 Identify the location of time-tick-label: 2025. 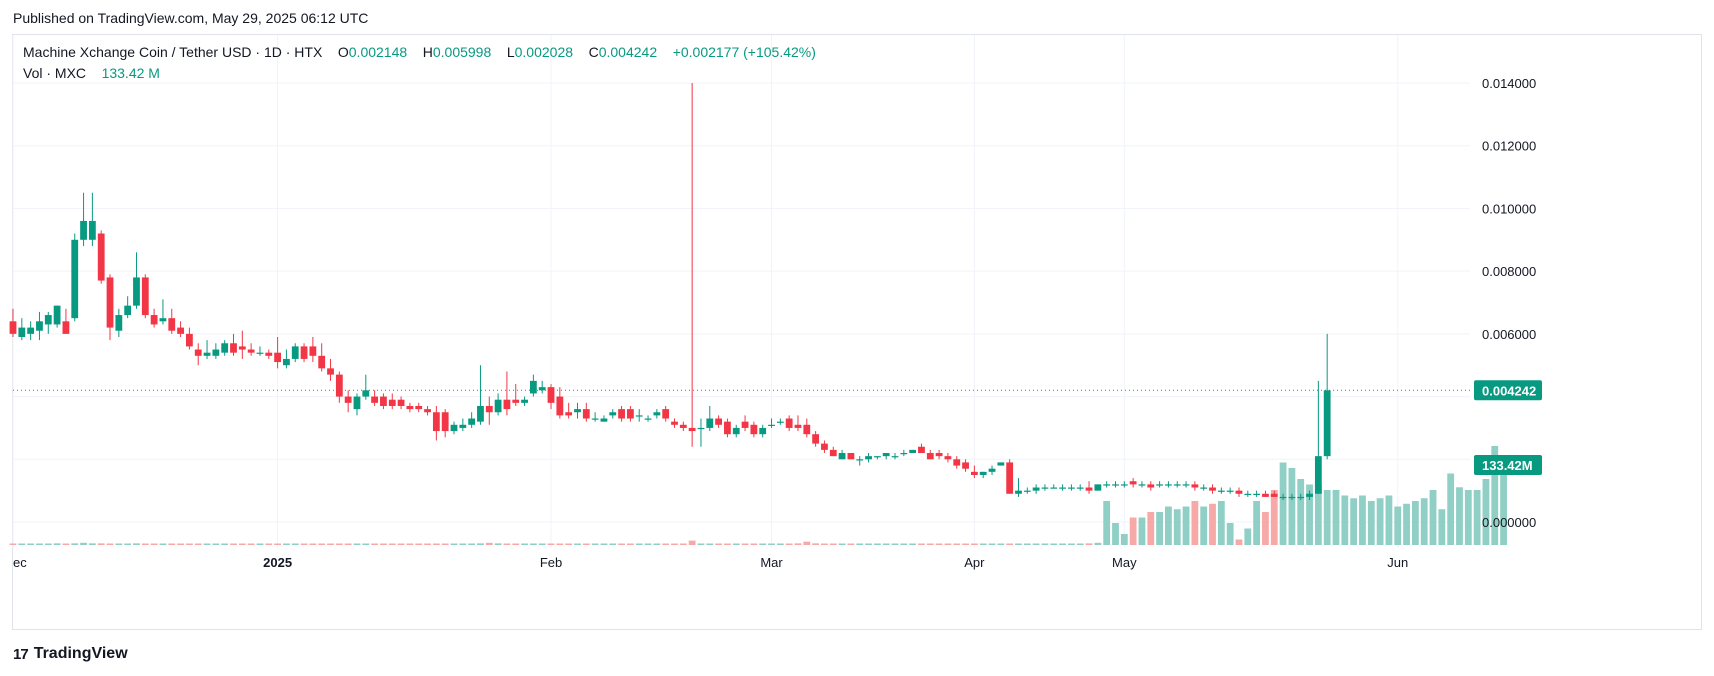
(277, 562).